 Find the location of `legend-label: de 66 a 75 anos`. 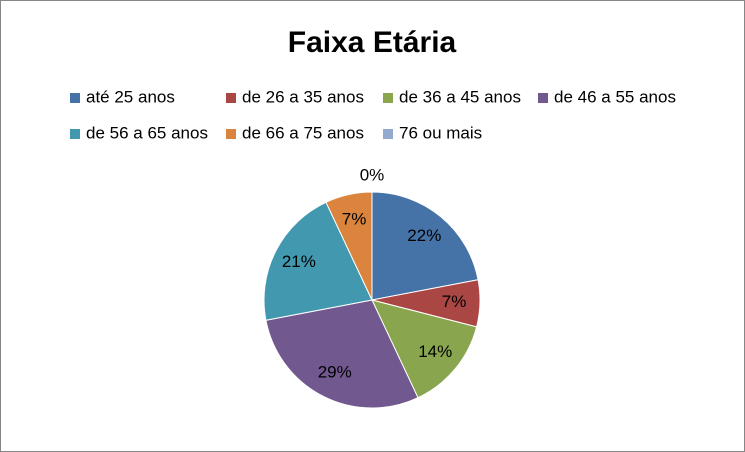

legend-label: de 66 a 75 anos is located at coordinates (303, 132).